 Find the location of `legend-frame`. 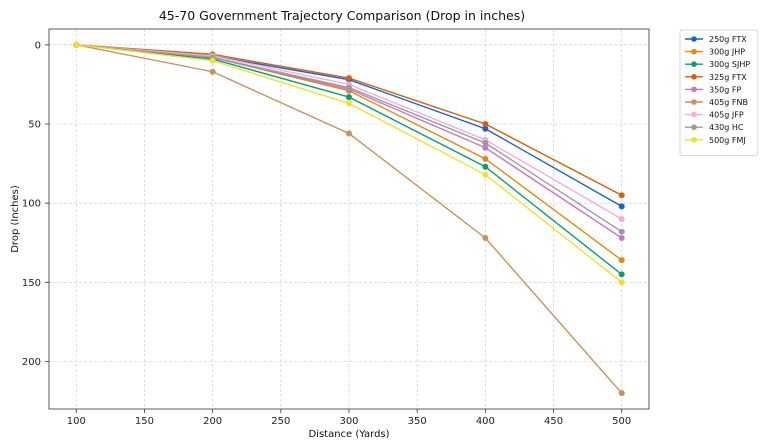

legend-frame is located at coordinates (719, 92).